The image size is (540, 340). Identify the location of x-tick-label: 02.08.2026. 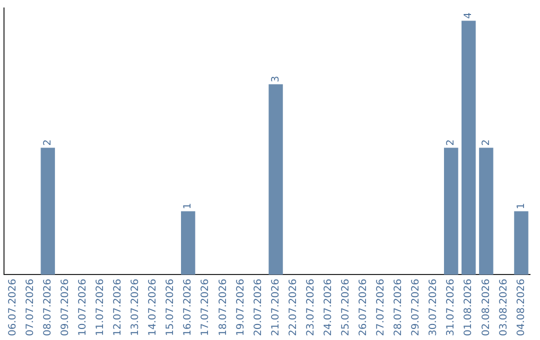
(486, 307).